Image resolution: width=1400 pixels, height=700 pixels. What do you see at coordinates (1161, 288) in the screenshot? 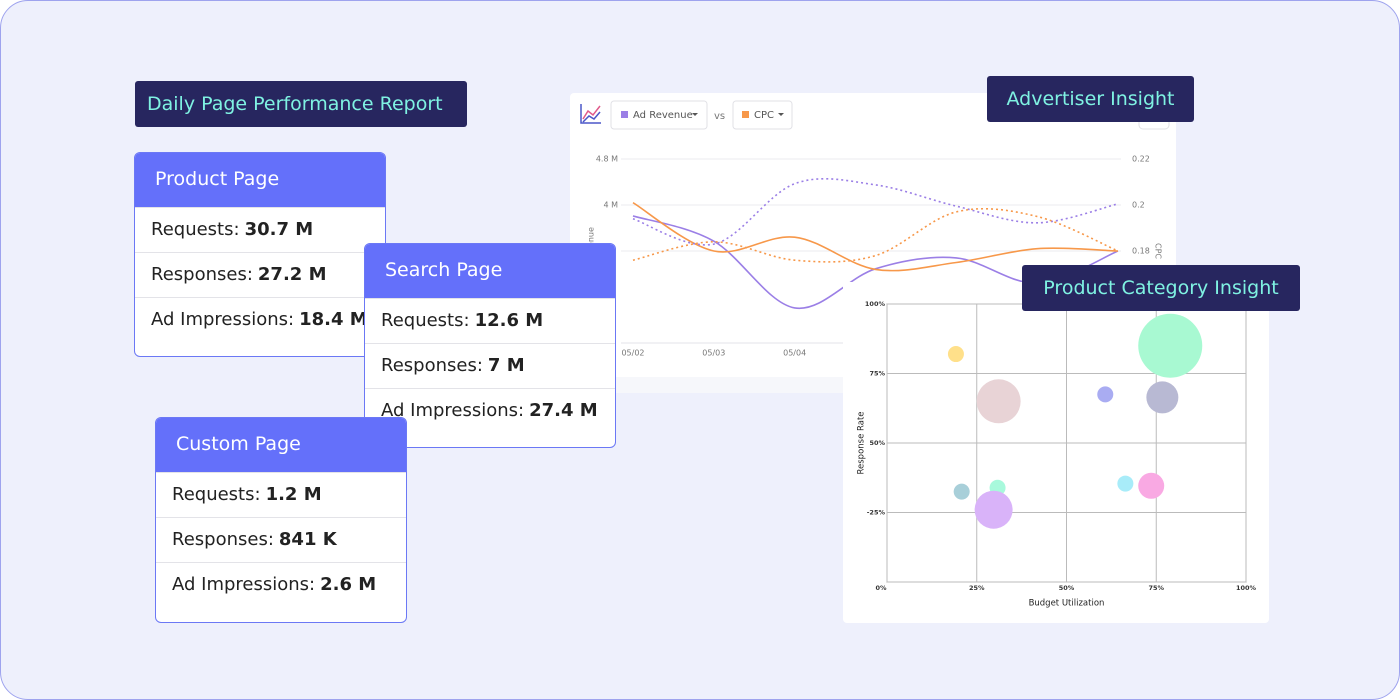
I see `category-label: Product Category Insight` at bounding box center [1161, 288].